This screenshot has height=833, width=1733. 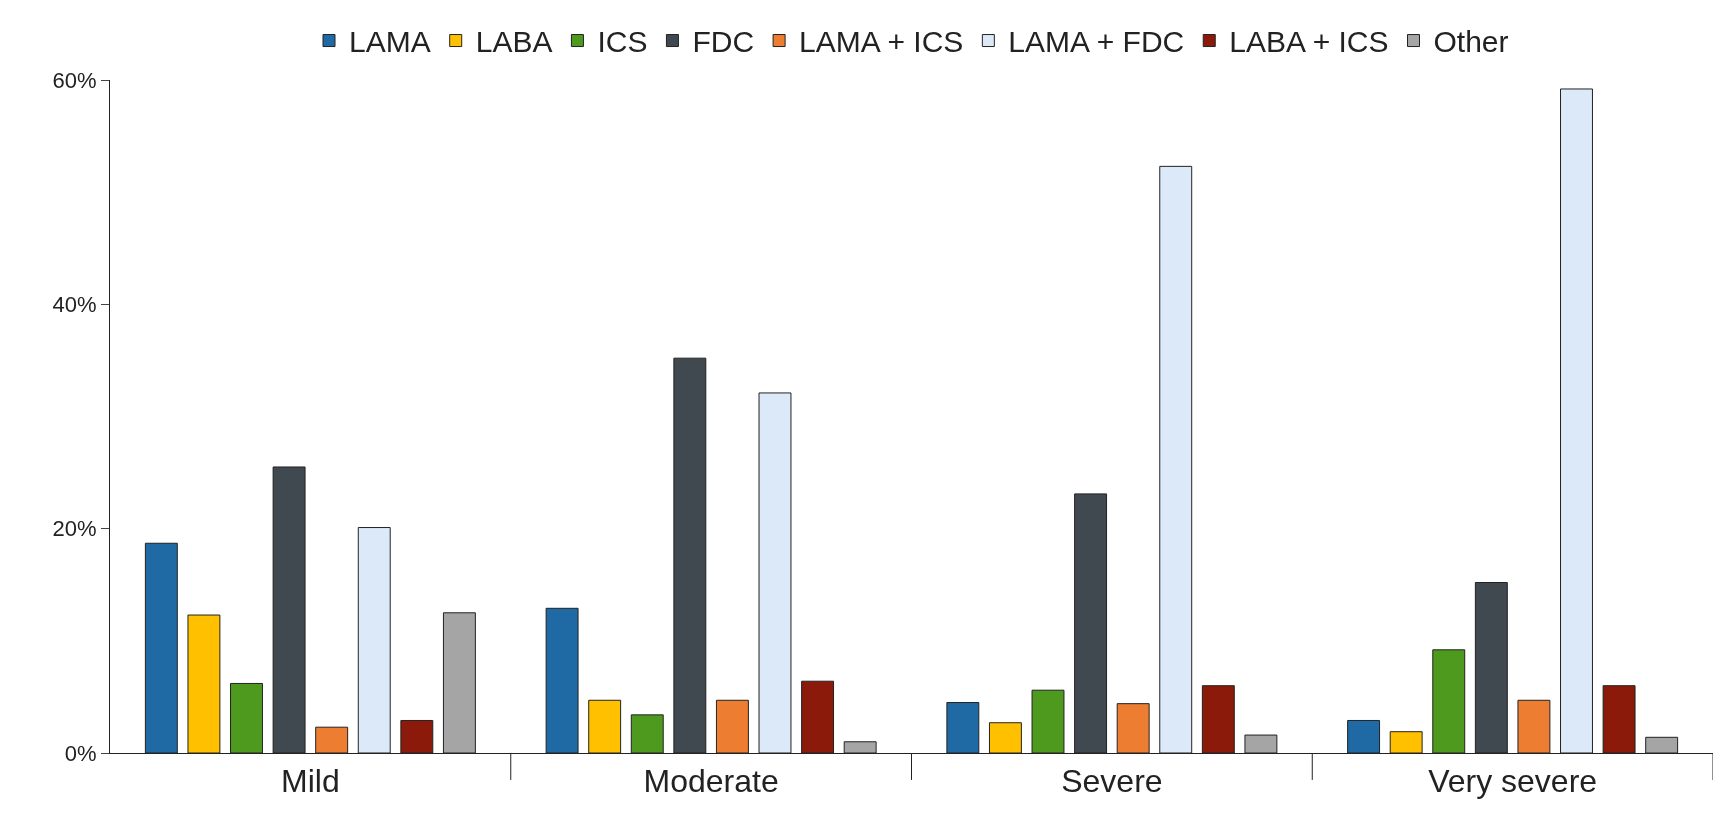 I want to click on x-tick-label: Moderate, so click(x=711, y=781).